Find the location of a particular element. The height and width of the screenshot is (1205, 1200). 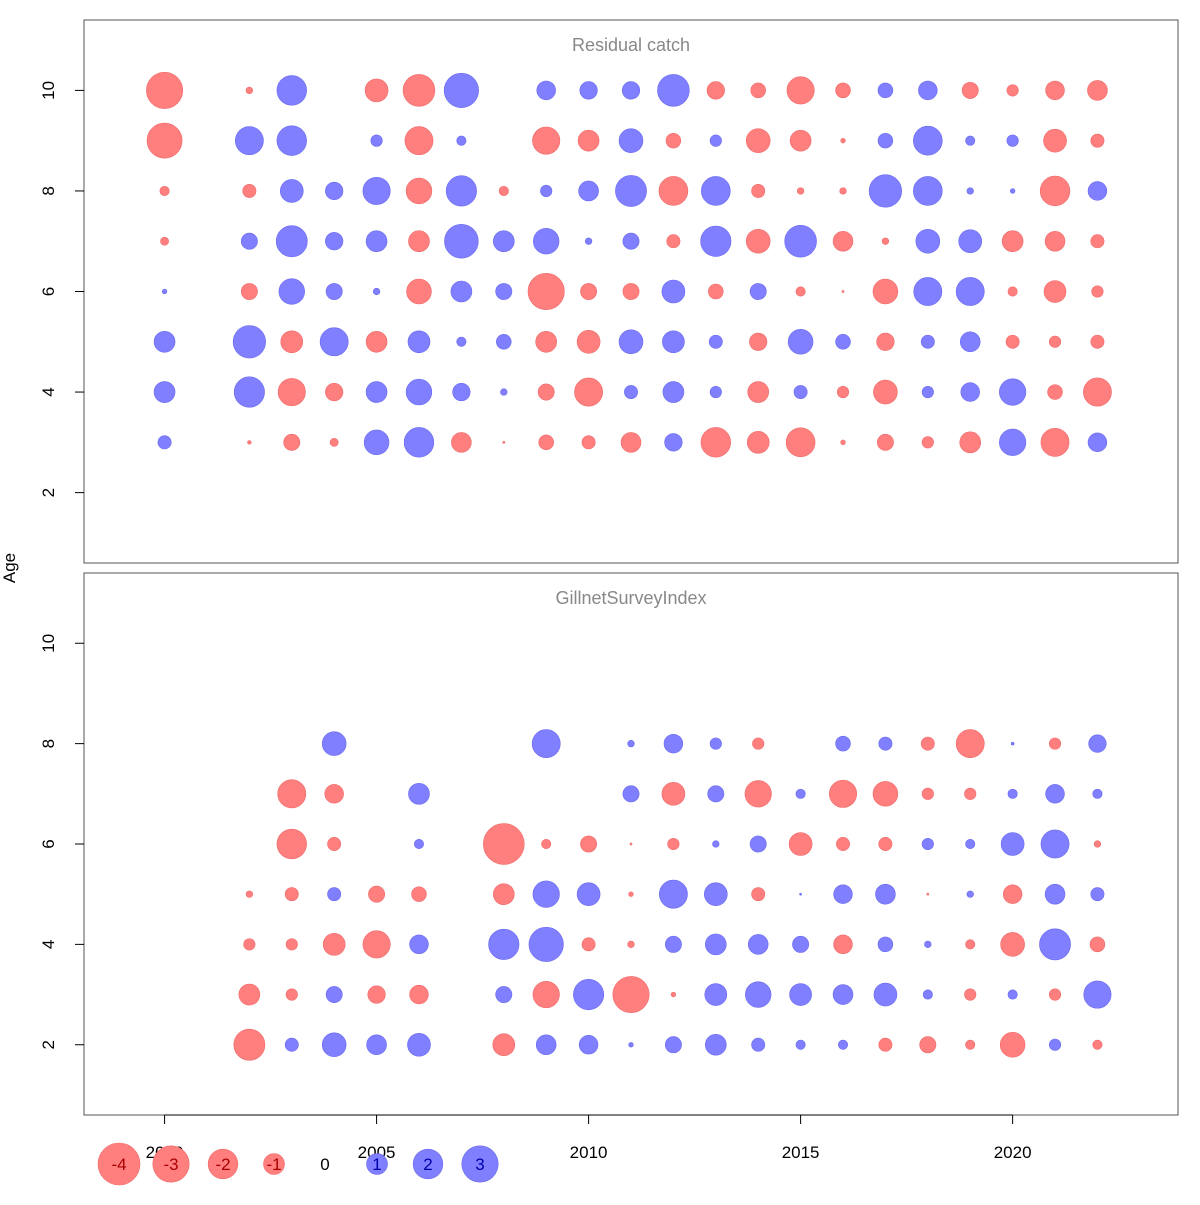

bubble-age5-2005 is located at coordinates (377, 894).